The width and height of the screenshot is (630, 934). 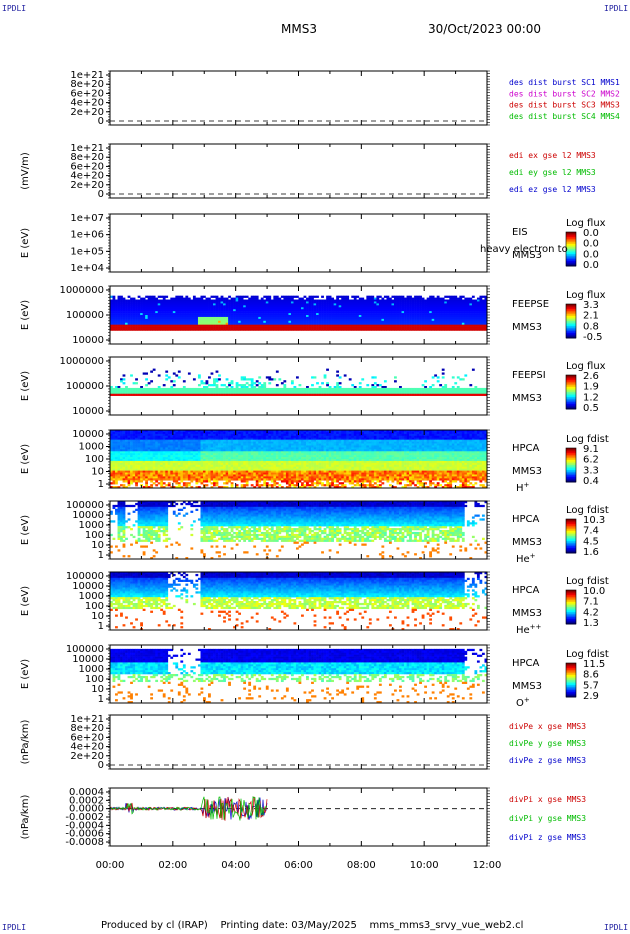 I want to click on panel-des-dist-legend-0: des dist burst SC1 MMS1, so click(x=564, y=82).